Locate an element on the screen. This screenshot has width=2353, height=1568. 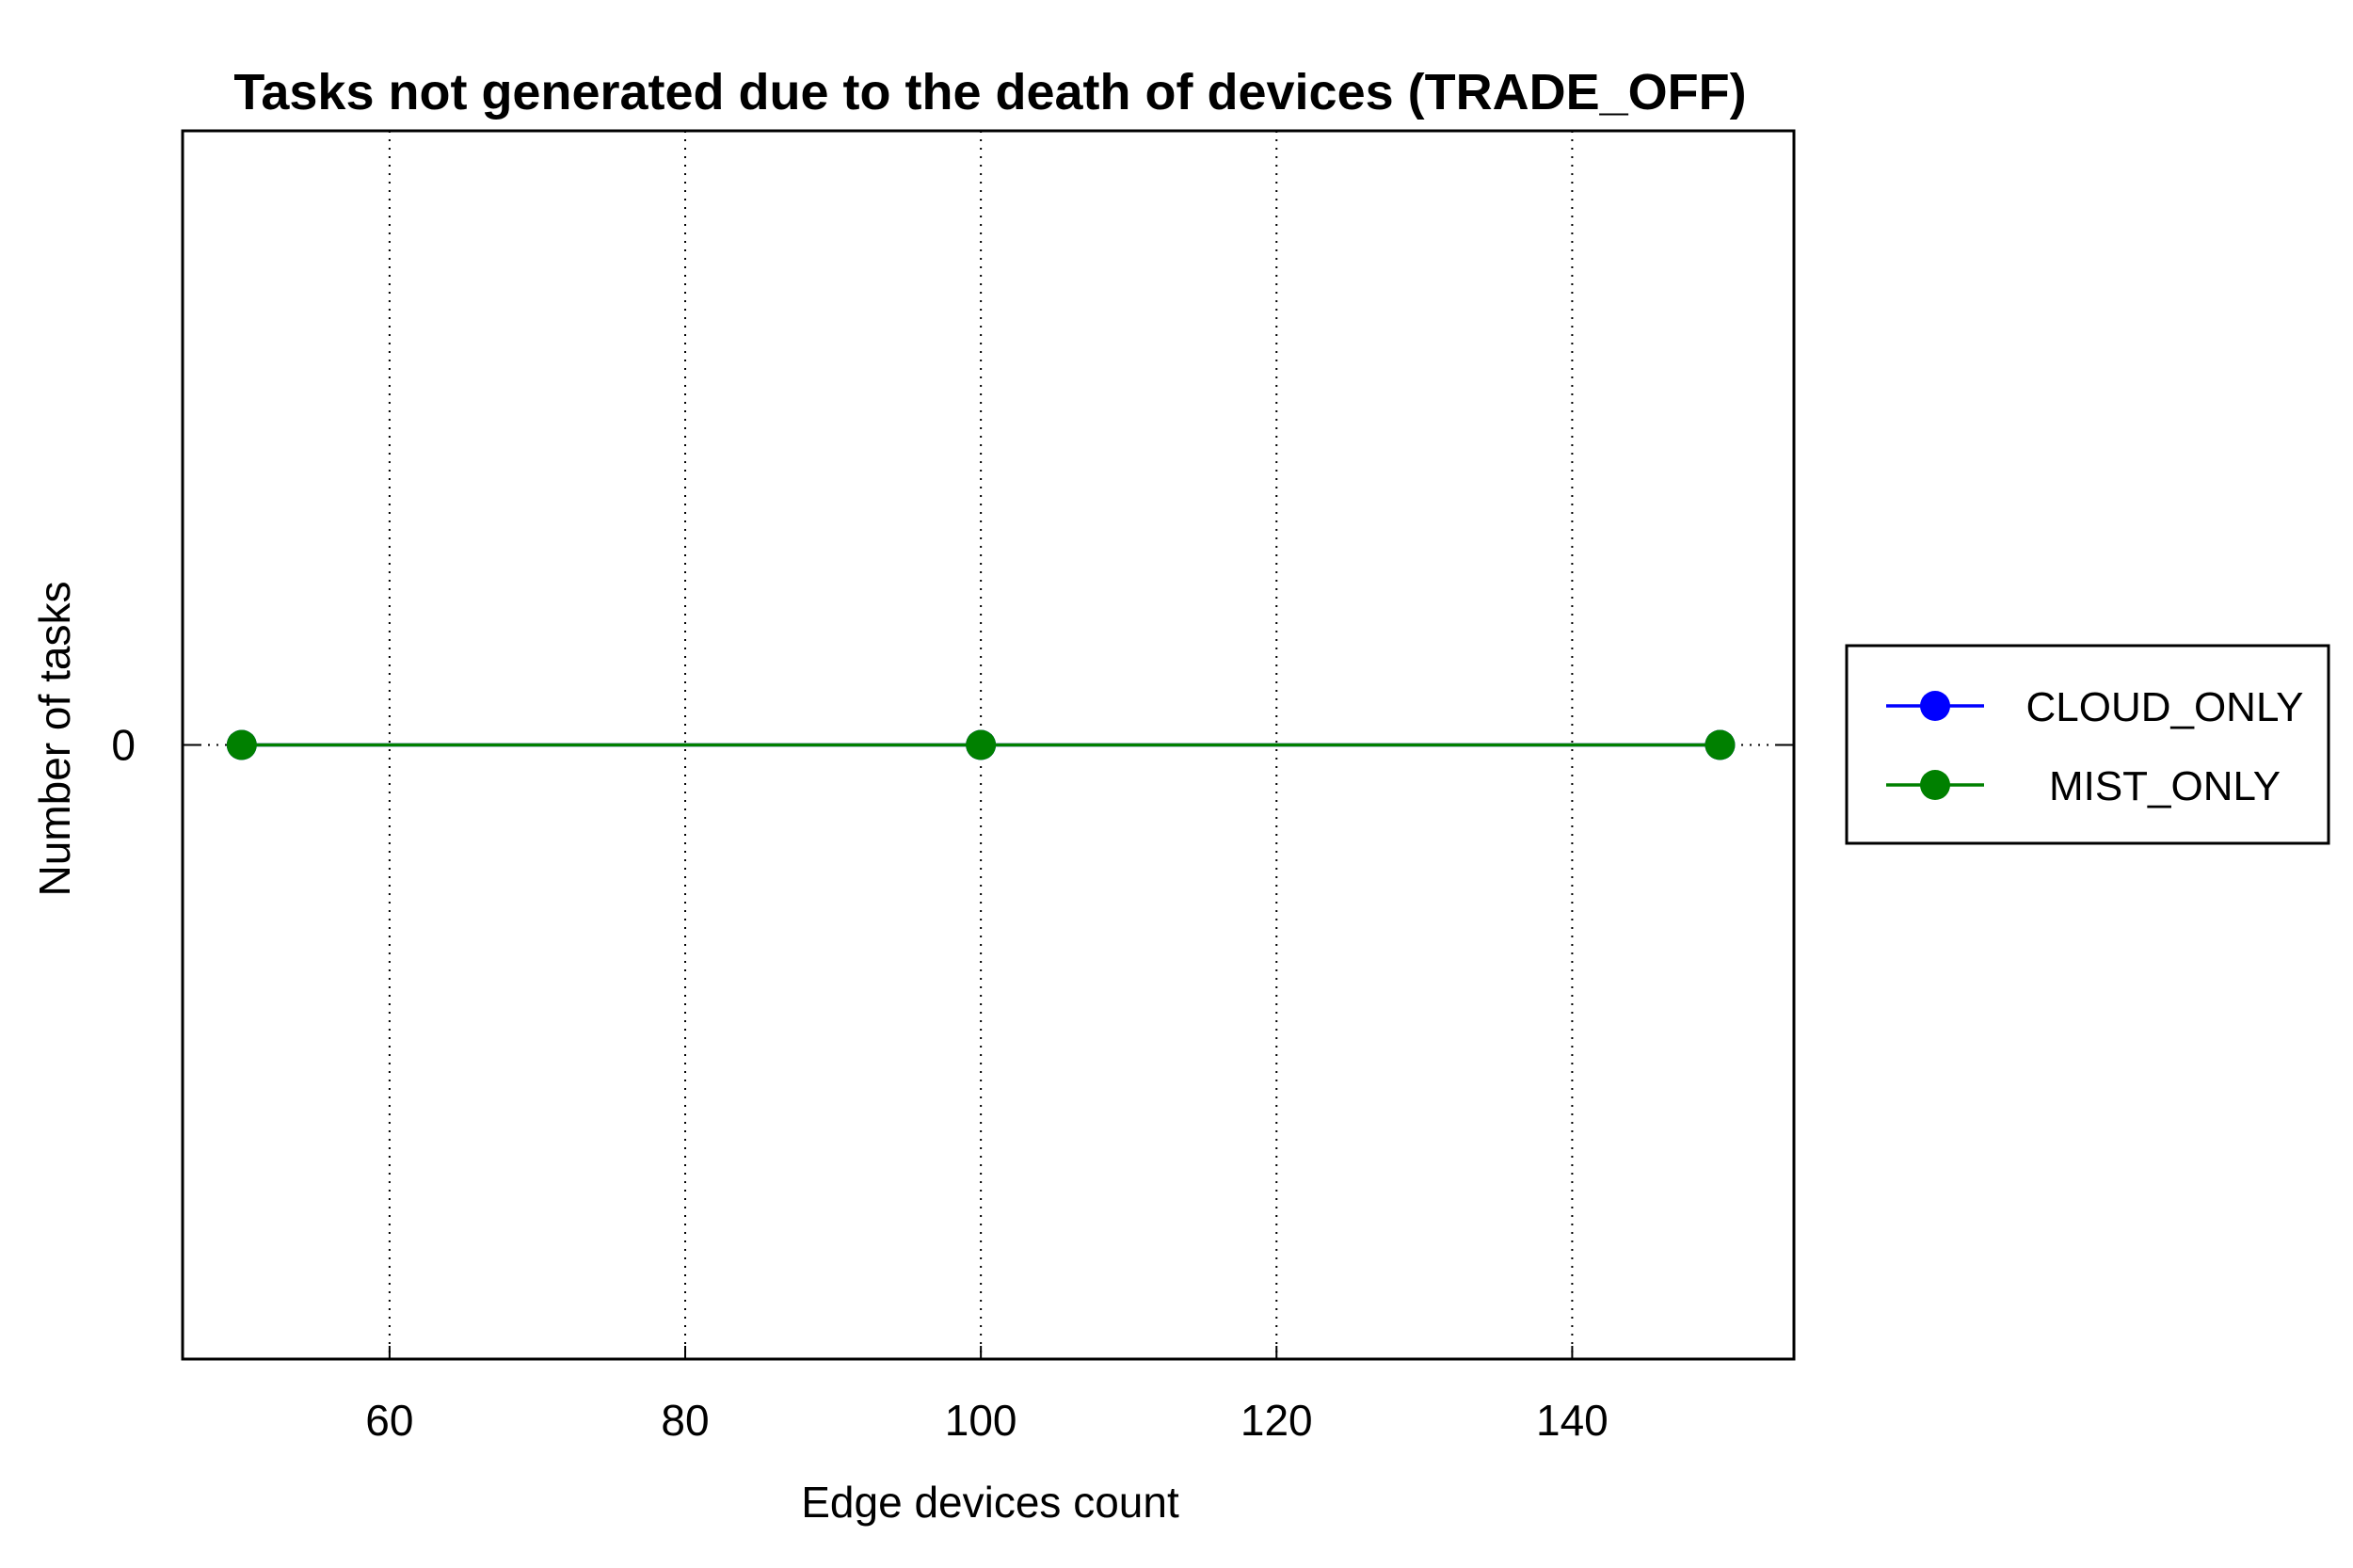
x-tick-label: 60 is located at coordinates (389, 1420).